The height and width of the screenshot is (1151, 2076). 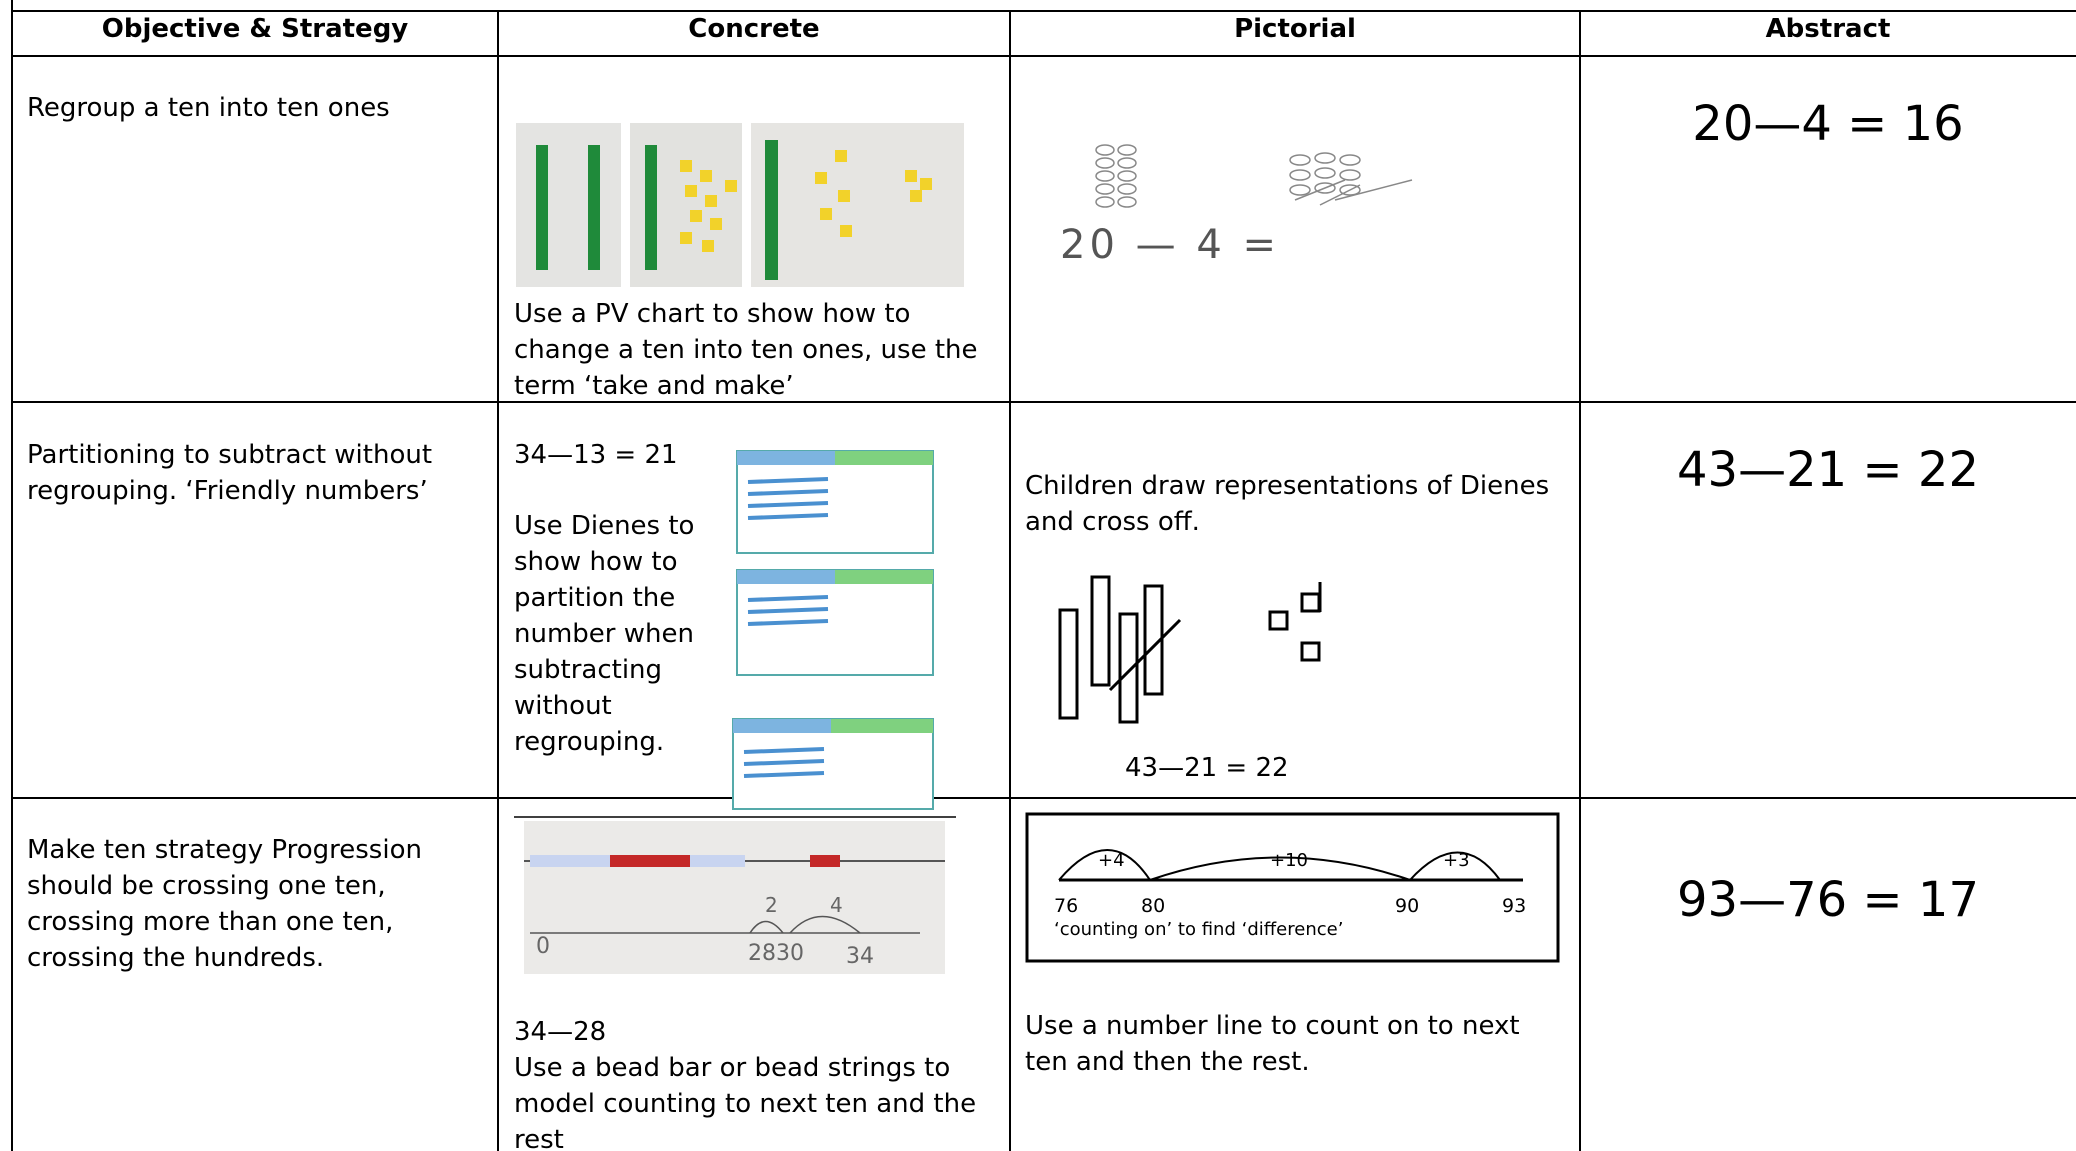 I want to click on number-label: 90, so click(x=1407, y=906).